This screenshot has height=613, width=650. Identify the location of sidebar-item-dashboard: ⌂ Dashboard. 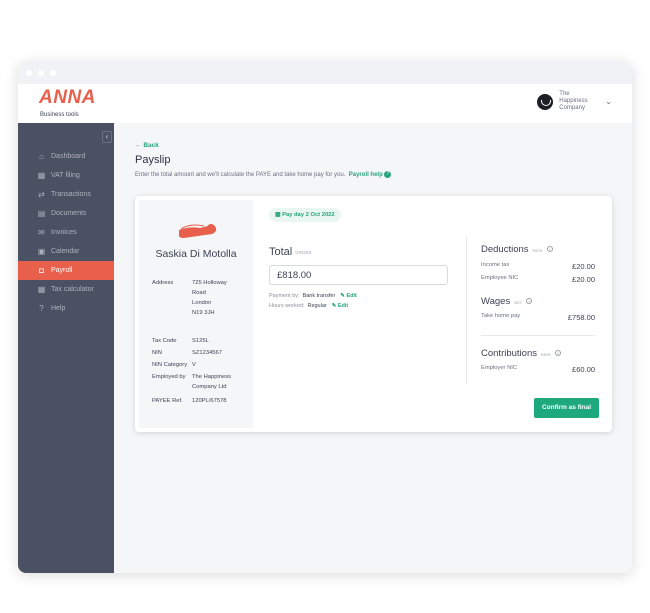
(66, 156).